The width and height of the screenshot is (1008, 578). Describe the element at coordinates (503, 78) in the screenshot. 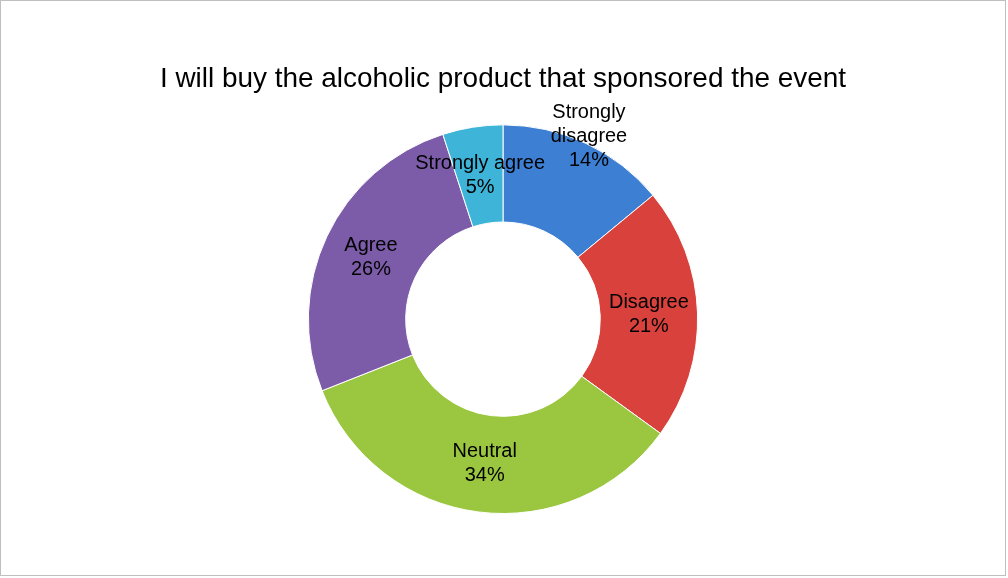

I see `chart-title: I will buy the alcoholic product that sponsored the event` at that location.